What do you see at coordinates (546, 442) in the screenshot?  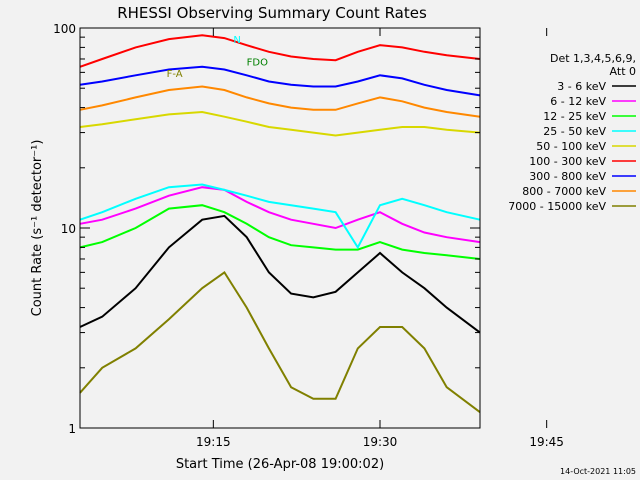 I see `x-tick-label-3: 19:45` at bounding box center [546, 442].